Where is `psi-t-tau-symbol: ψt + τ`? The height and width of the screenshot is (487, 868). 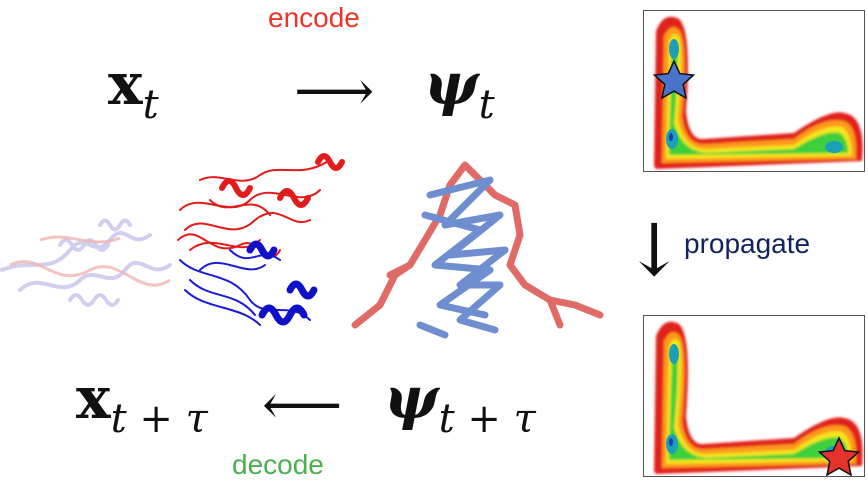 psi-t-tau-symbol: ψt + τ is located at coordinates (460, 403).